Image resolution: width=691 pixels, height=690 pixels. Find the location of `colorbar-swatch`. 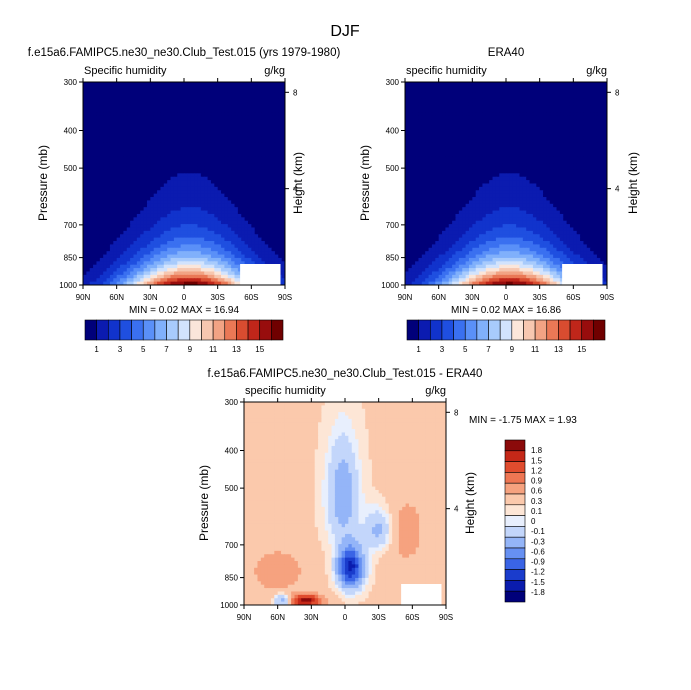

colorbar-swatch is located at coordinates (172, 330).